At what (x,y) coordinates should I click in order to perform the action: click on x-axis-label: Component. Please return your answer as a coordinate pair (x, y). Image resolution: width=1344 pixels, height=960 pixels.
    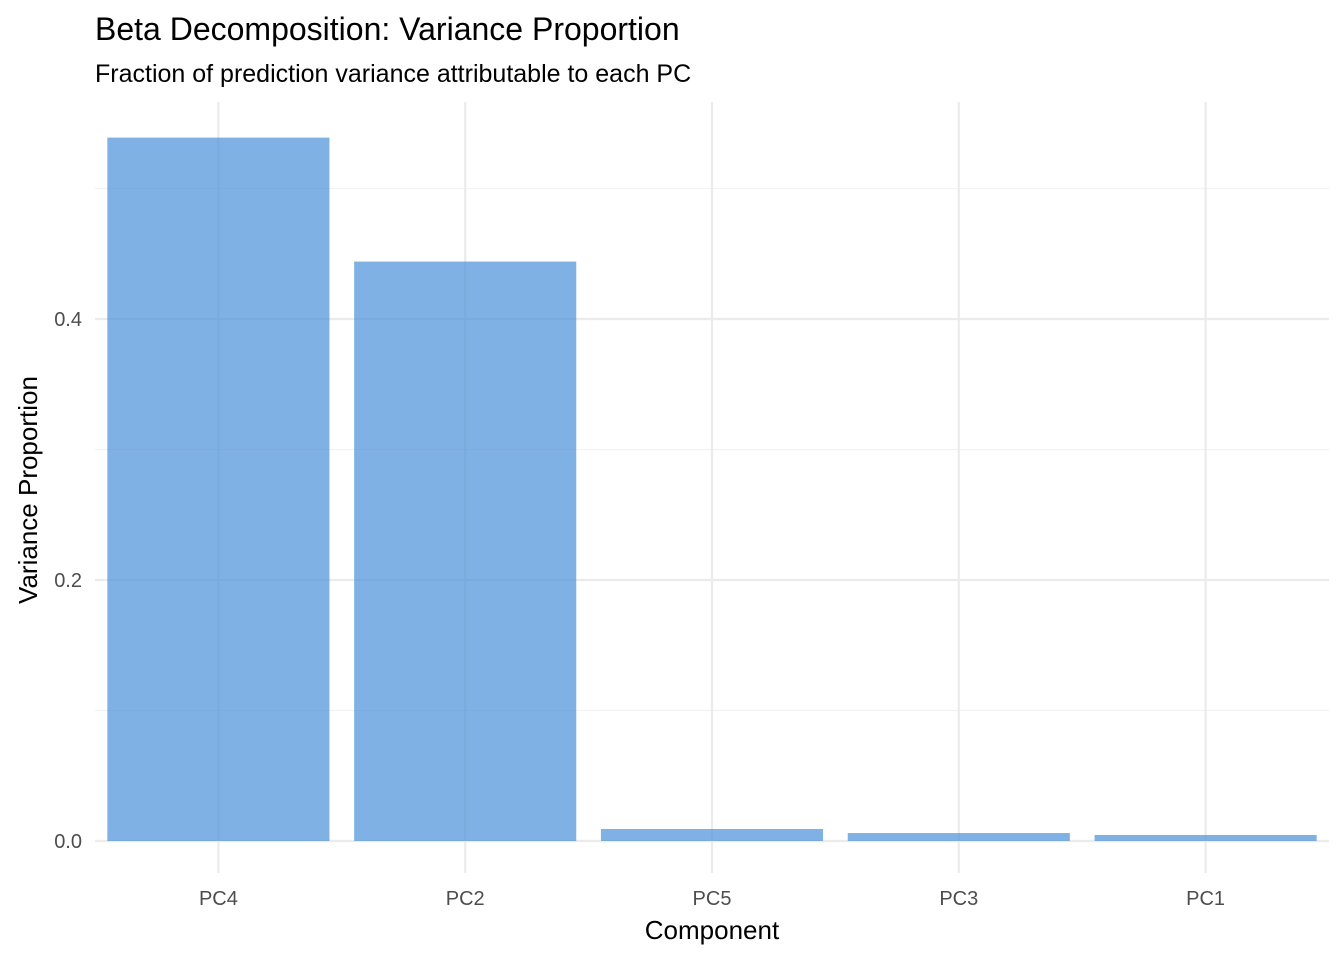
    Looking at the image, I should click on (712, 930).